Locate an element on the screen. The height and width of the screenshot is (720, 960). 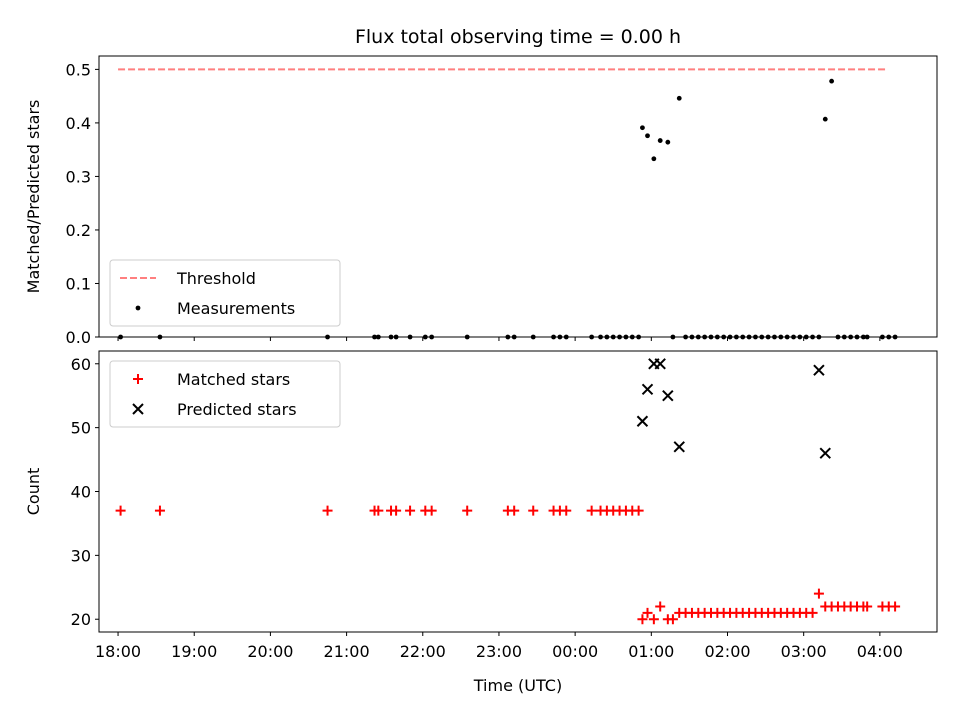
legend: Matched stars Predicted stars is located at coordinates (225, 394).